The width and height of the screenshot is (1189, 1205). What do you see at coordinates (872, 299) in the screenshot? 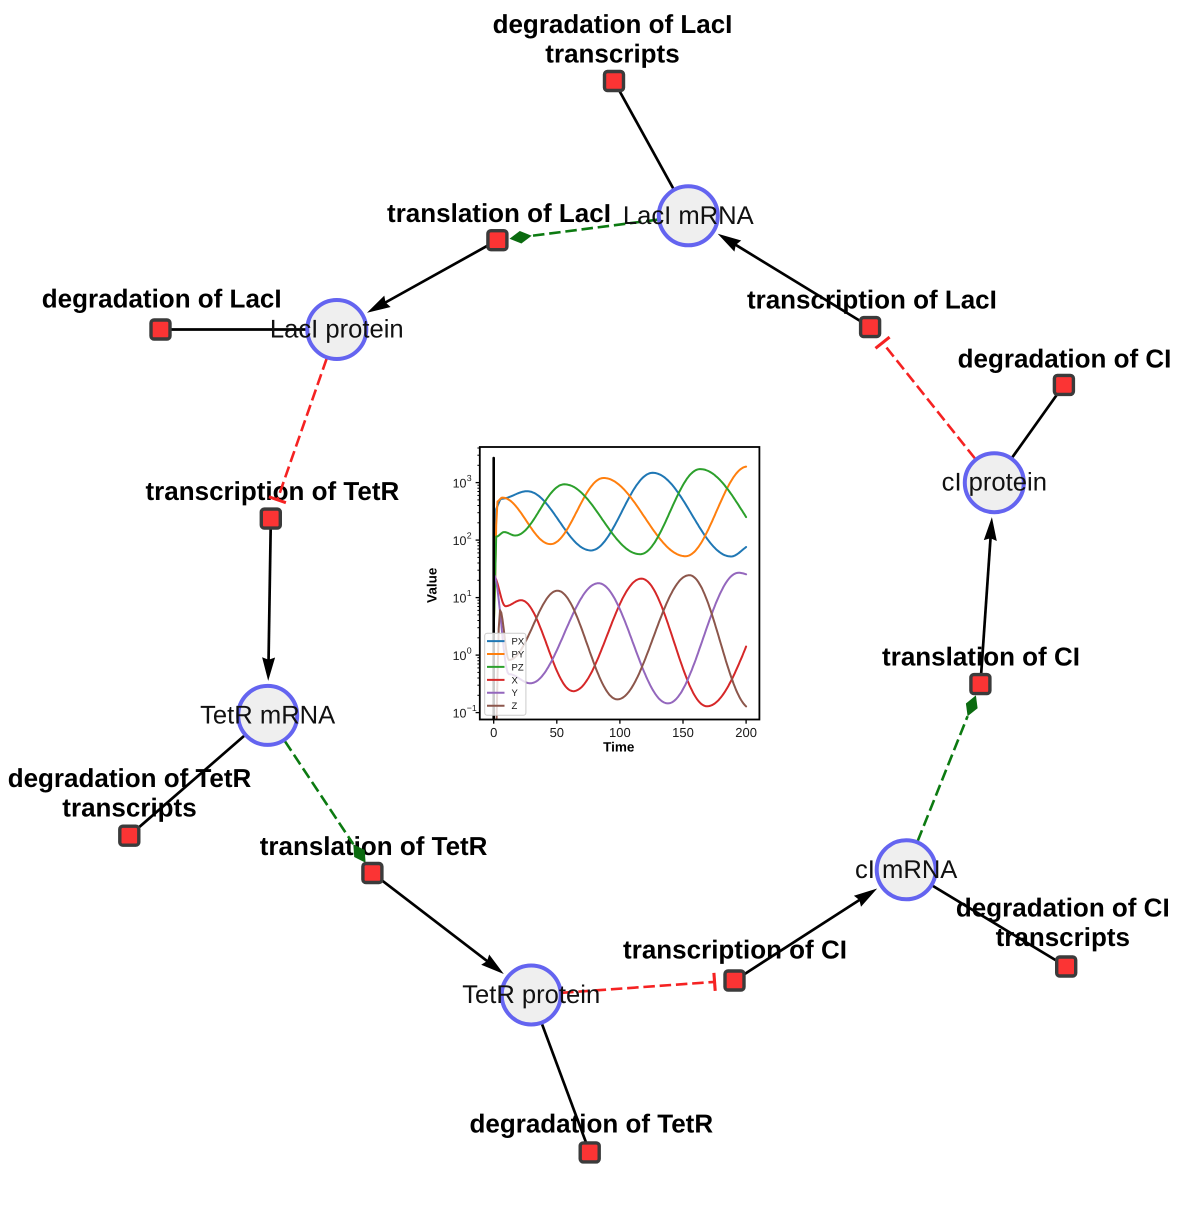
I see `svg-text: transcription of LacI` at bounding box center [872, 299].